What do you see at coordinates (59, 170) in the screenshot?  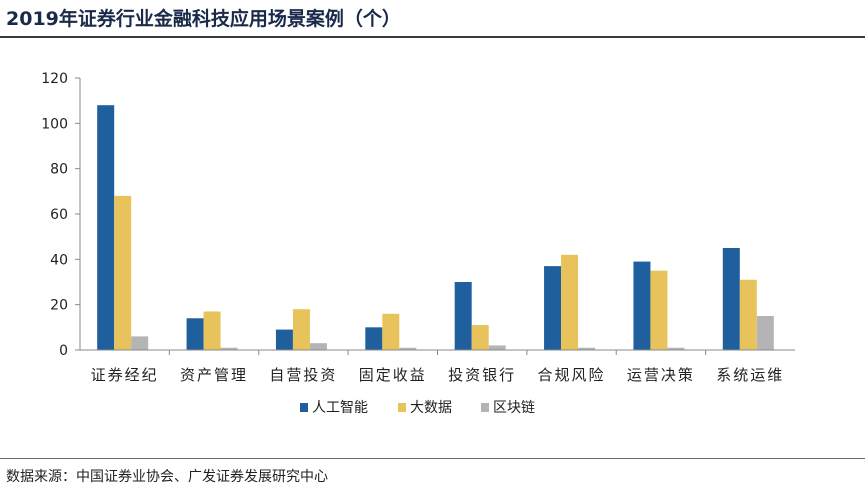 I see `y-tick-label: 80` at bounding box center [59, 170].